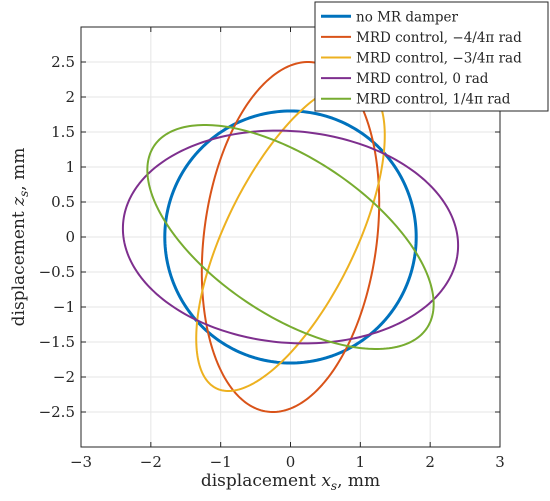  What do you see at coordinates (358, 481) in the screenshot?
I see `x-axis-label-unit: , mm` at bounding box center [358, 481].